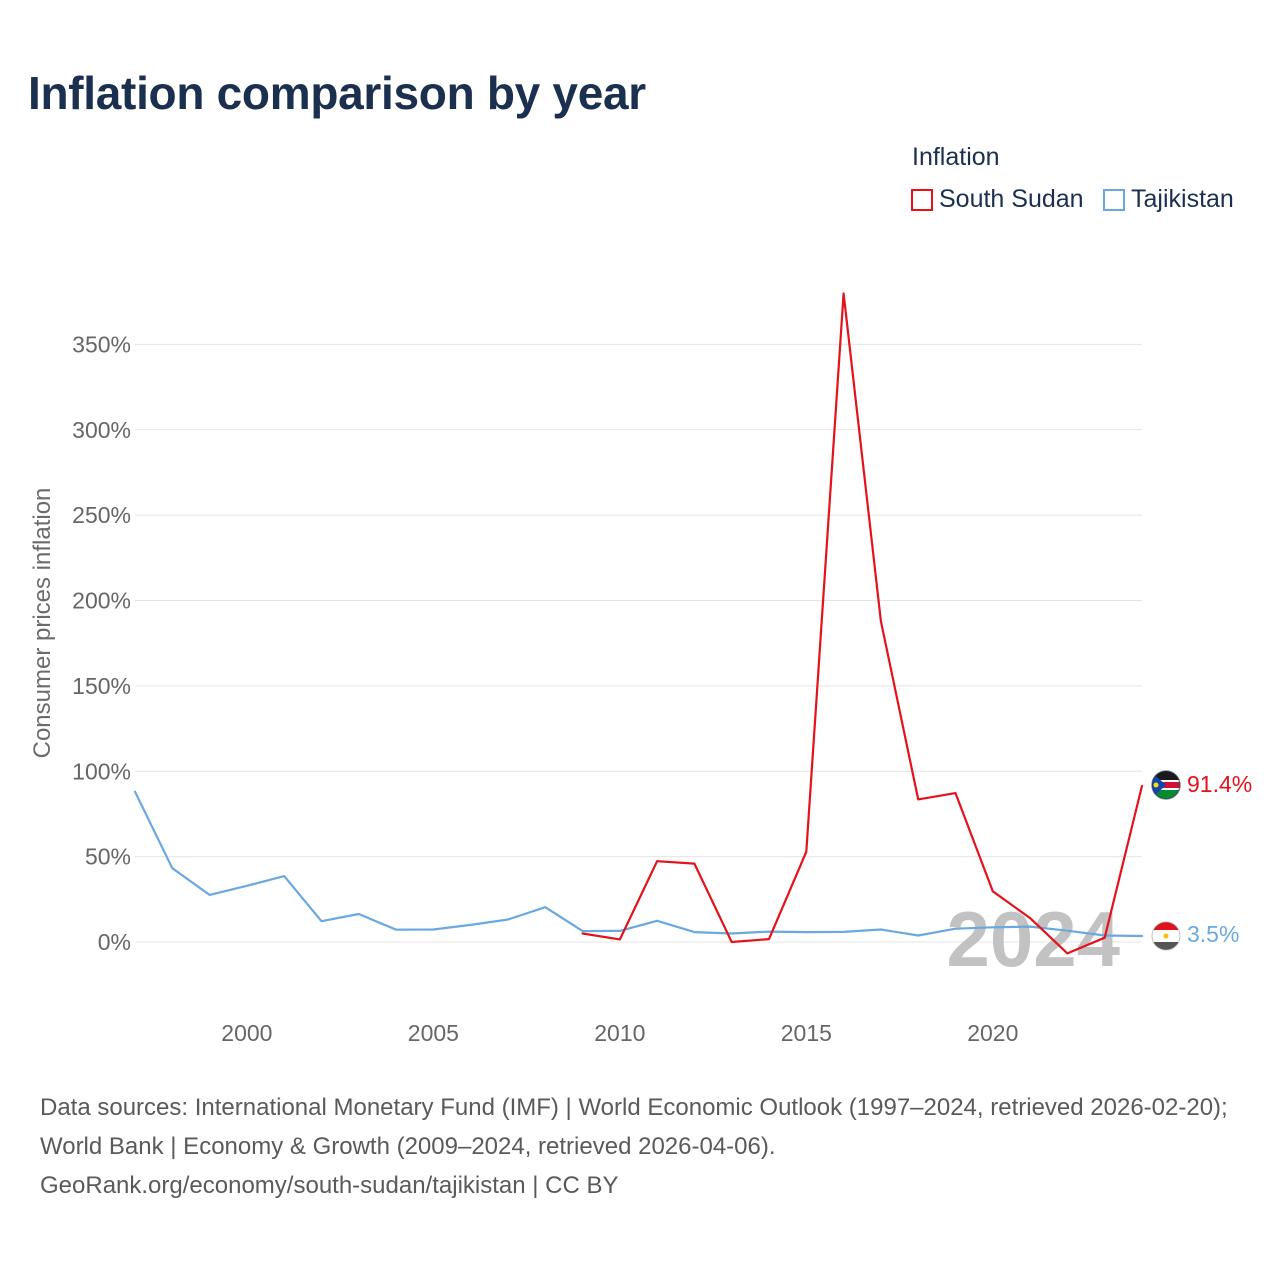  Describe the element at coordinates (101, 430) in the screenshot. I see `y-tick-label: 300%` at that location.